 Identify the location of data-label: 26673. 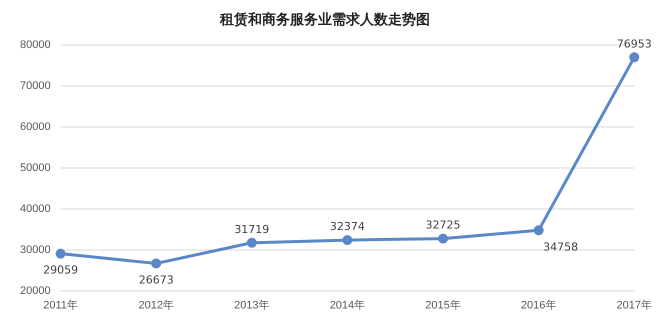
(156, 279).